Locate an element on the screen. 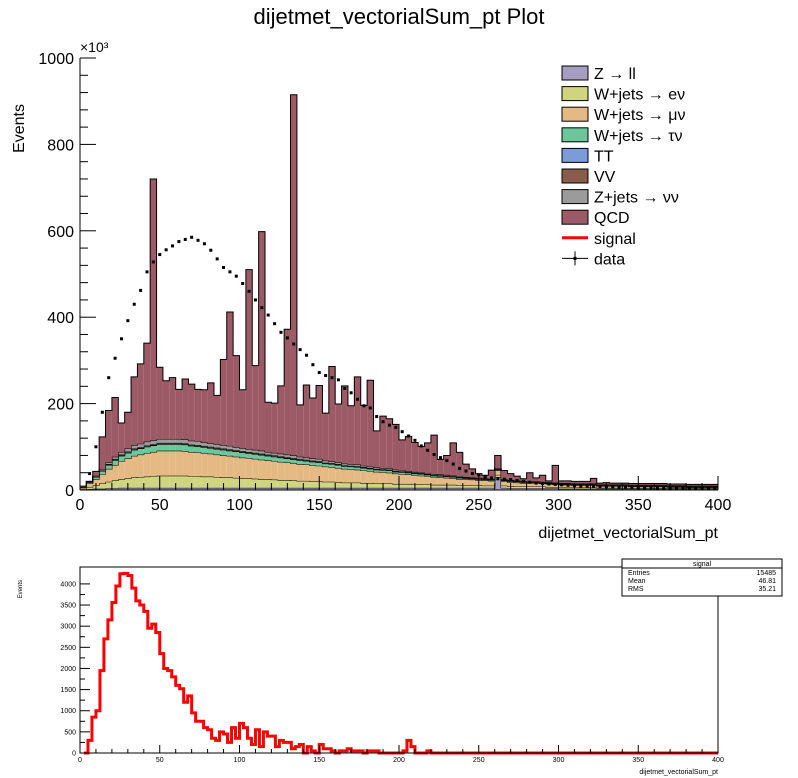 The width and height of the screenshot is (798, 778). signal-x-tick-label: 0 is located at coordinates (80, 760).